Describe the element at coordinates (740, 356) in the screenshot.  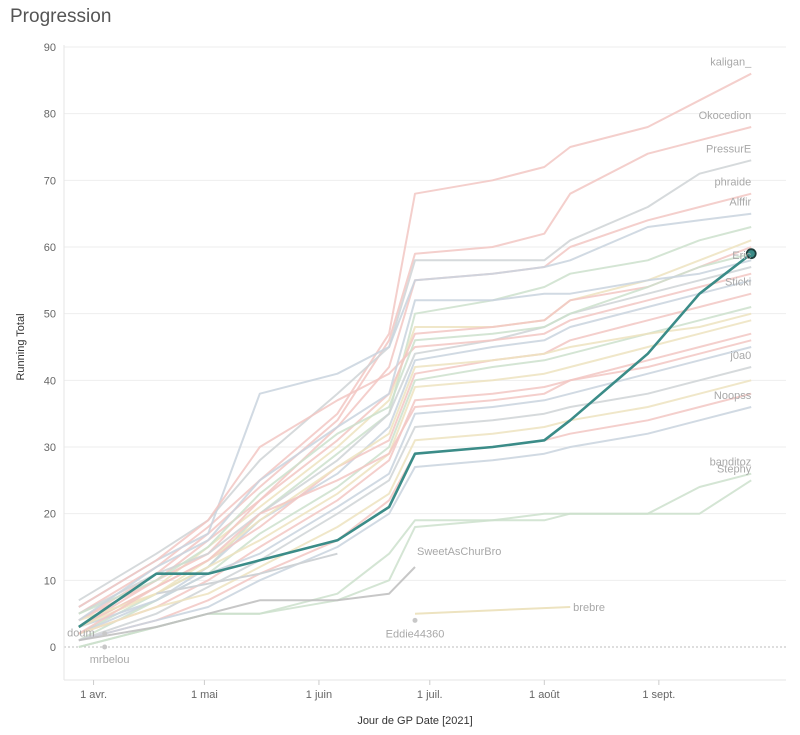
I see `series-end-label: j0a0` at that location.